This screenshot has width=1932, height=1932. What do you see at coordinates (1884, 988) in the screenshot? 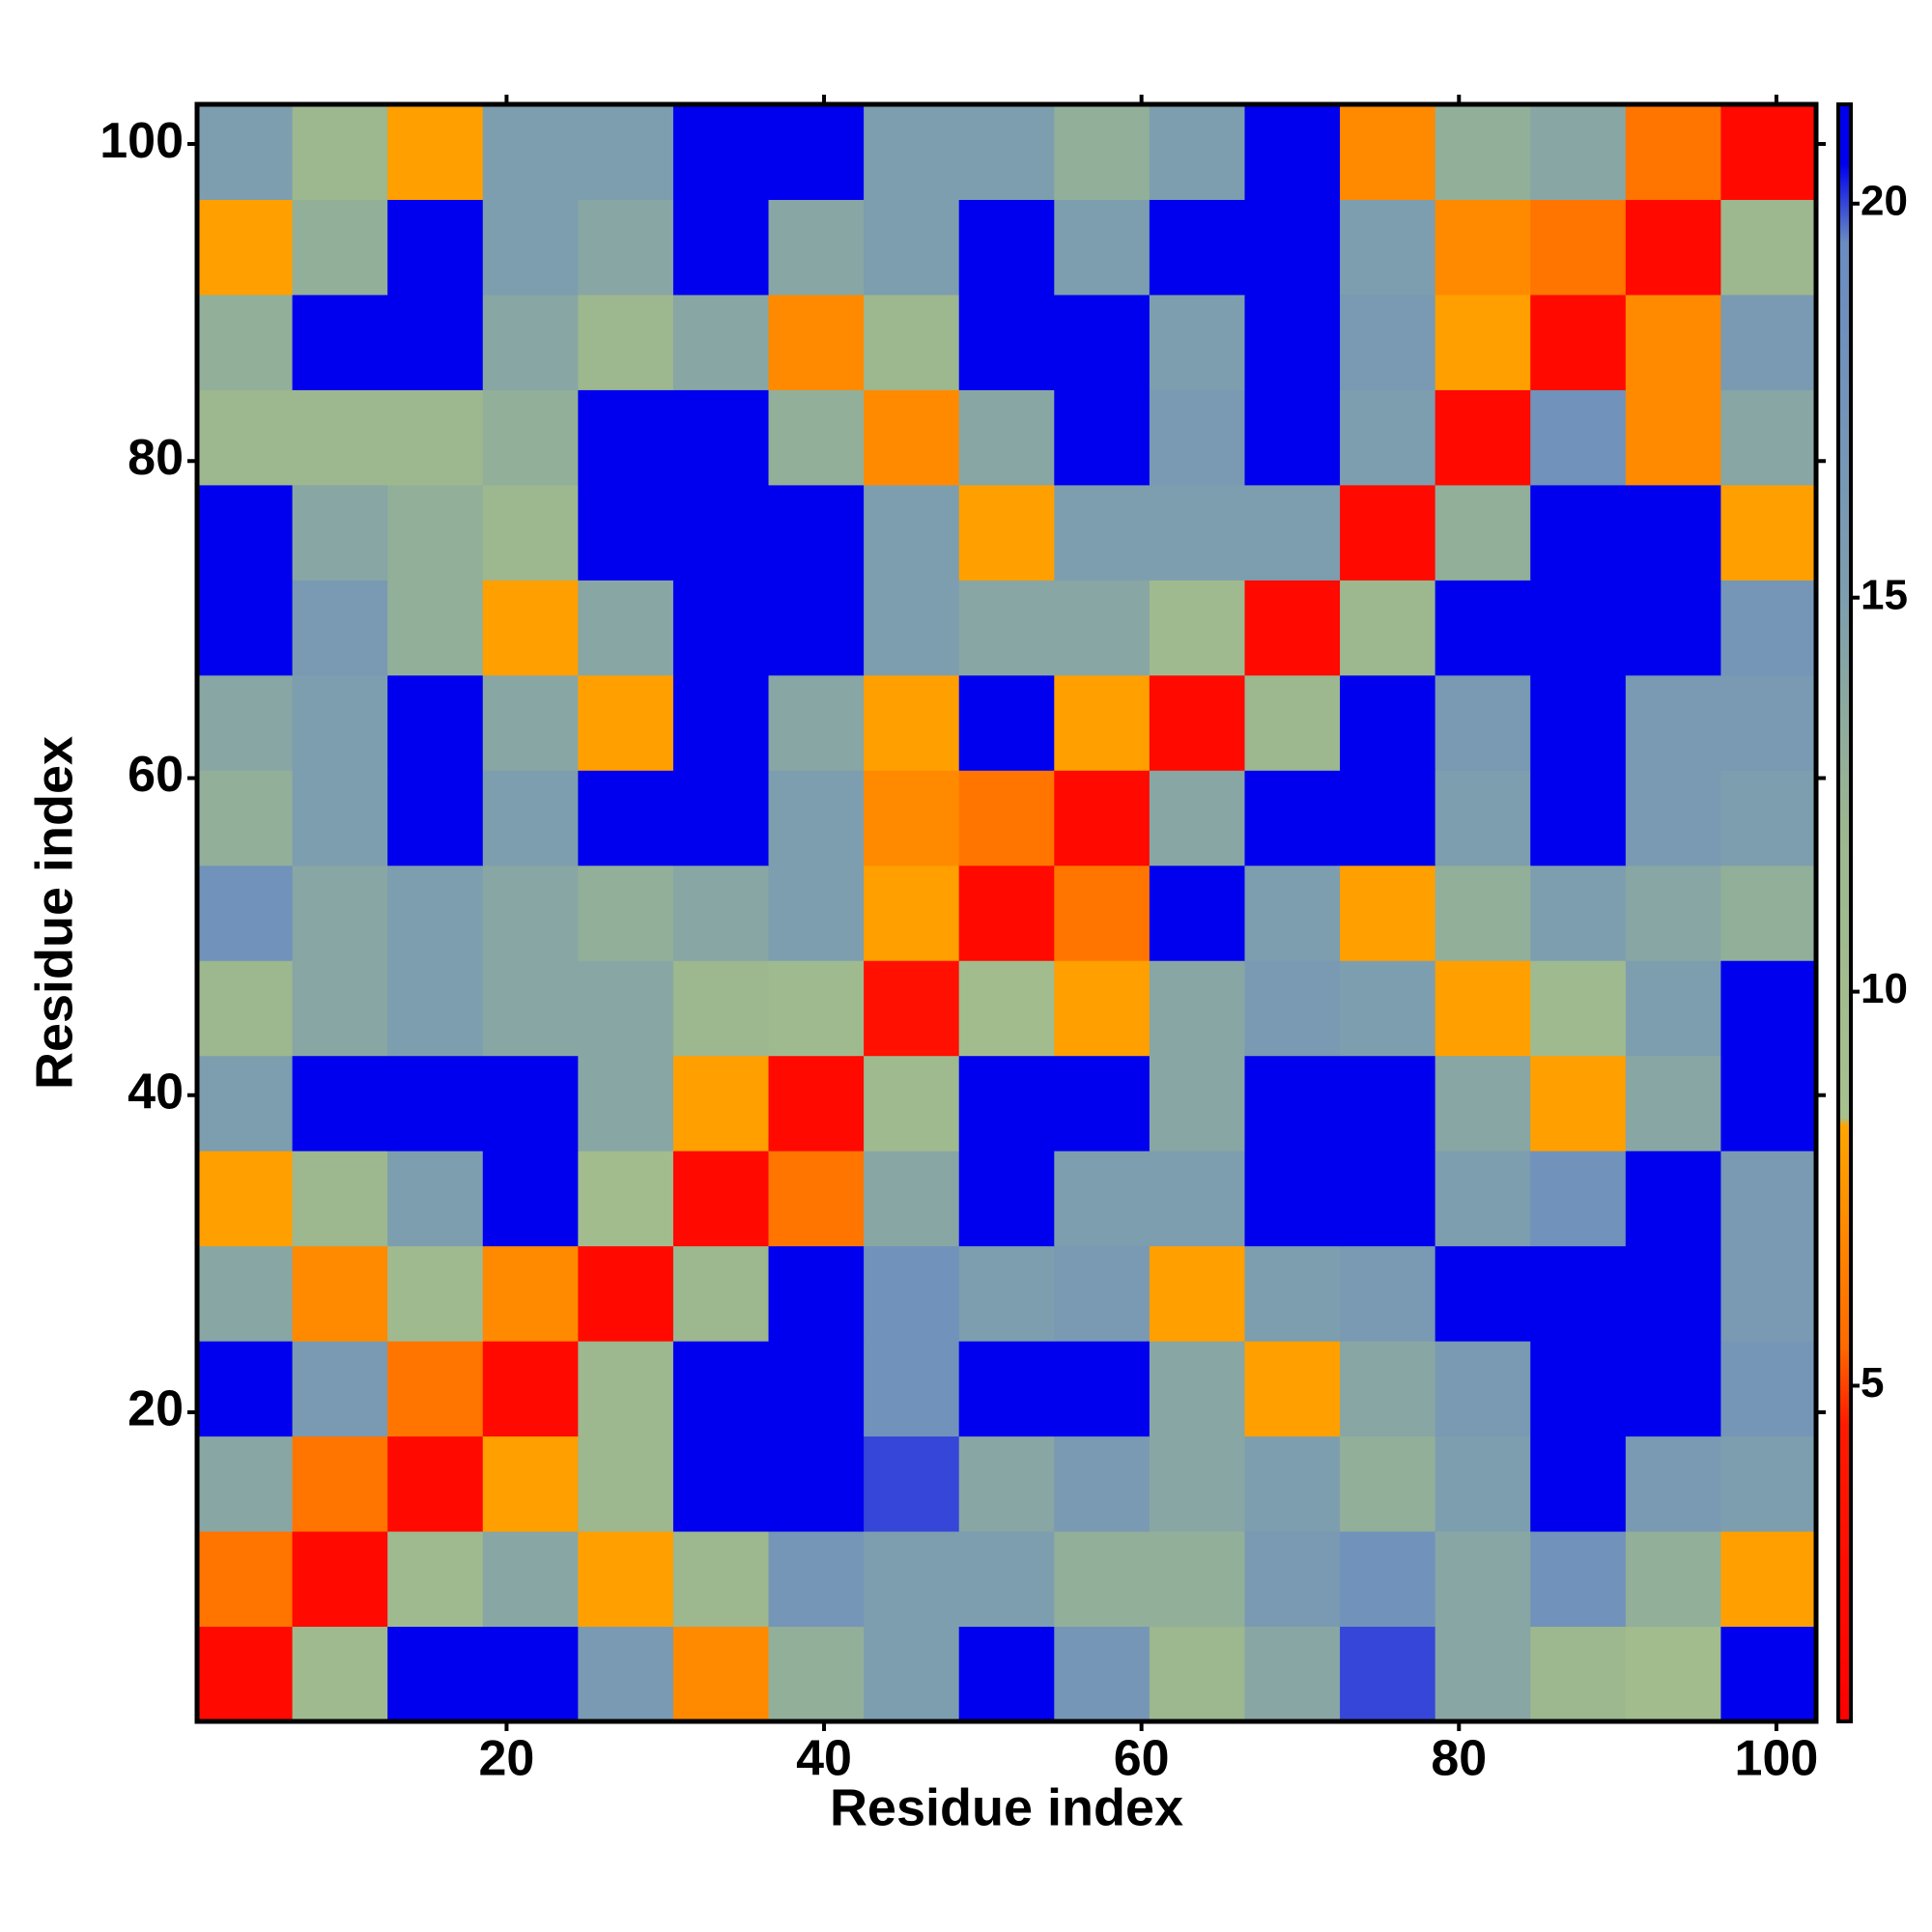
I see `colorbar-tick-label: 10` at bounding box center [1884, 988].